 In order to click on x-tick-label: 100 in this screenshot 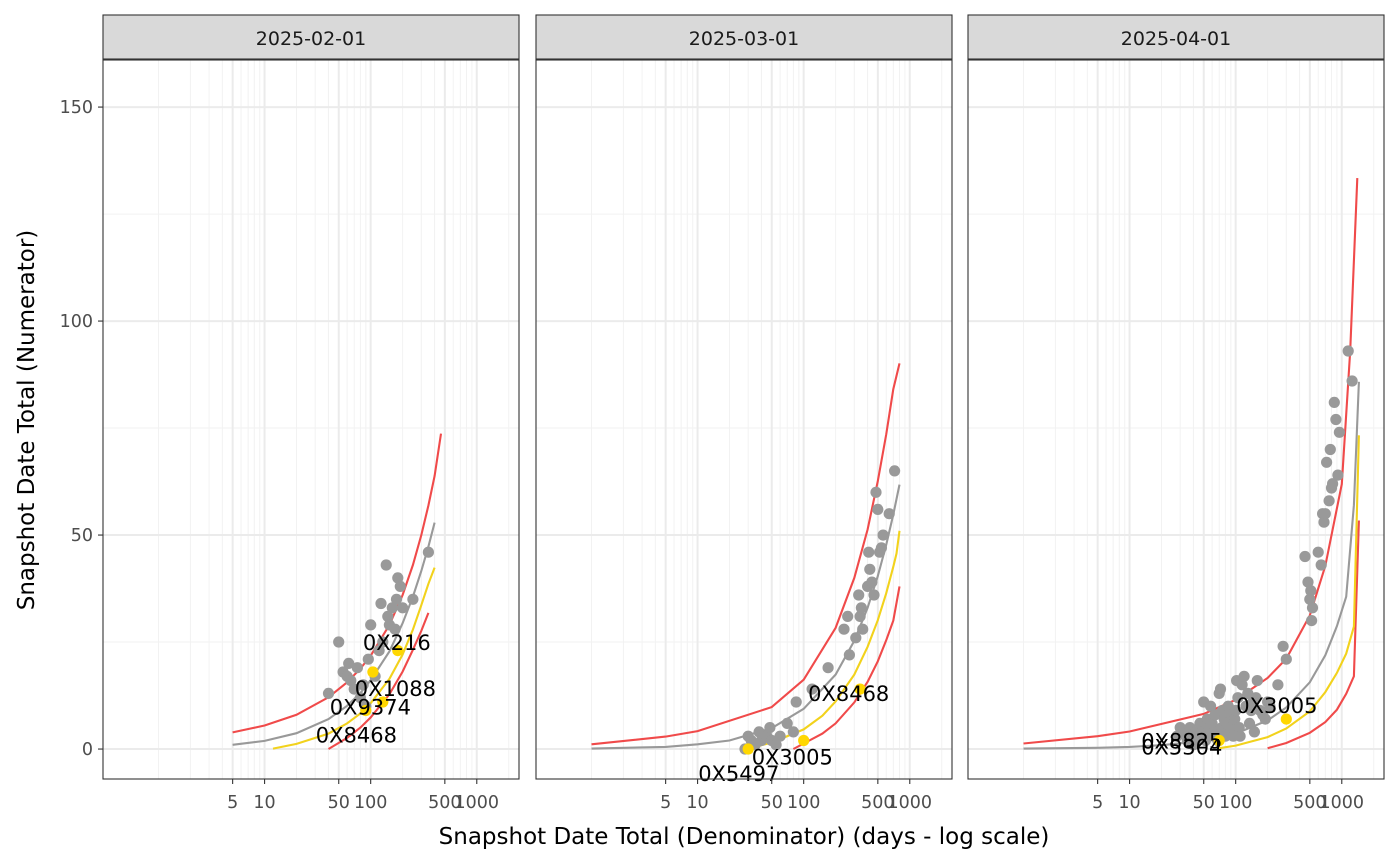, I will do `click(370, 803)`.